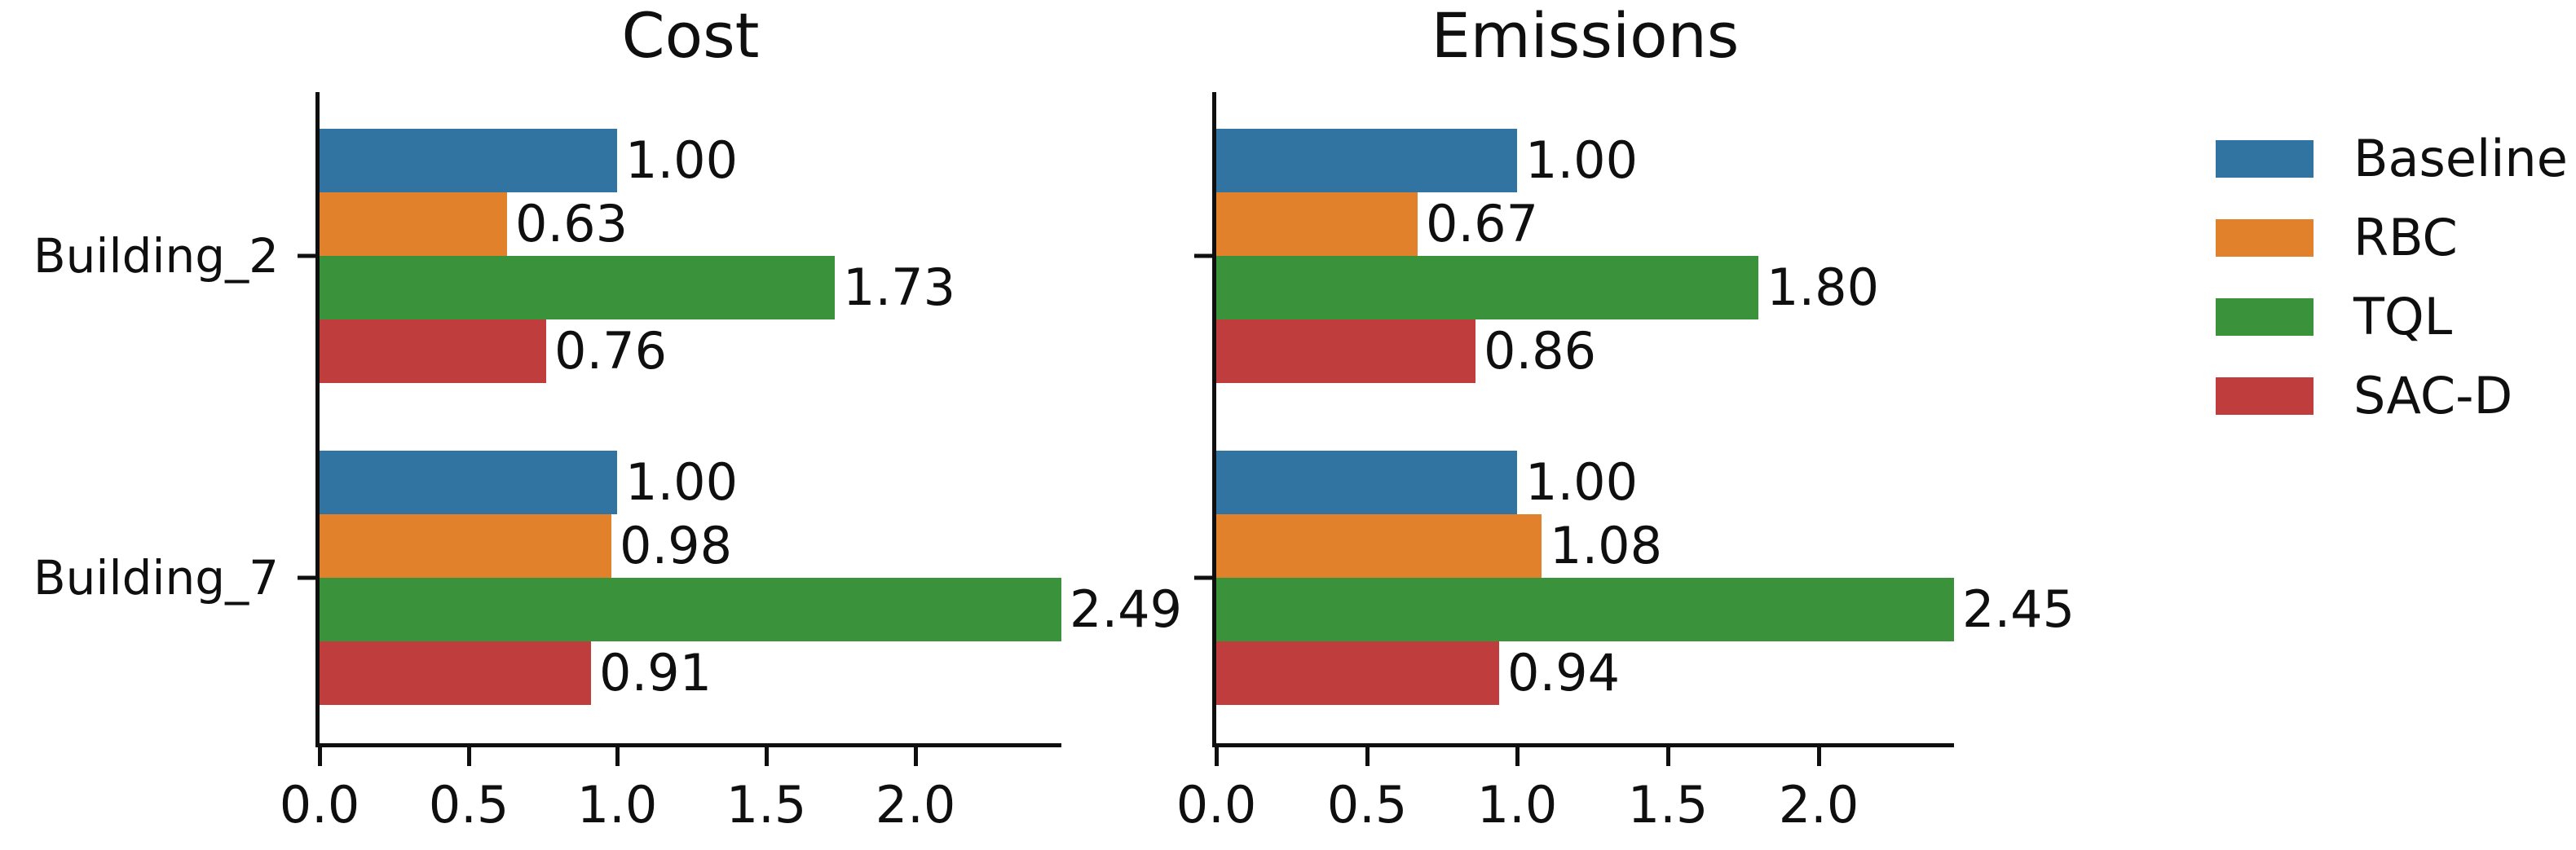 The image size is (2576, 850). Describe the element at coordinates (2265, 238) in the screenshot. I see `legend-swatch-rbc` at that location.